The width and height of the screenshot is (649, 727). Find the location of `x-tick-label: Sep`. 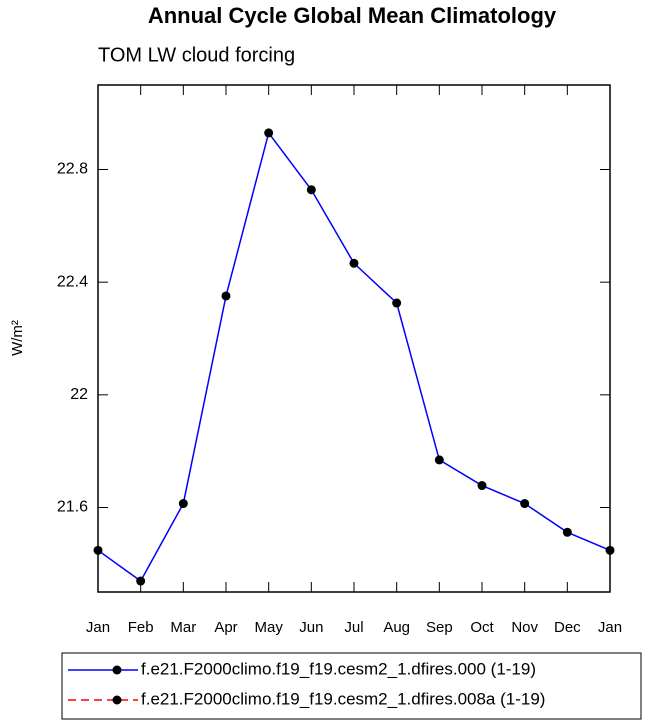

x-tick-label: Sep is located at coordinates (439, 627).